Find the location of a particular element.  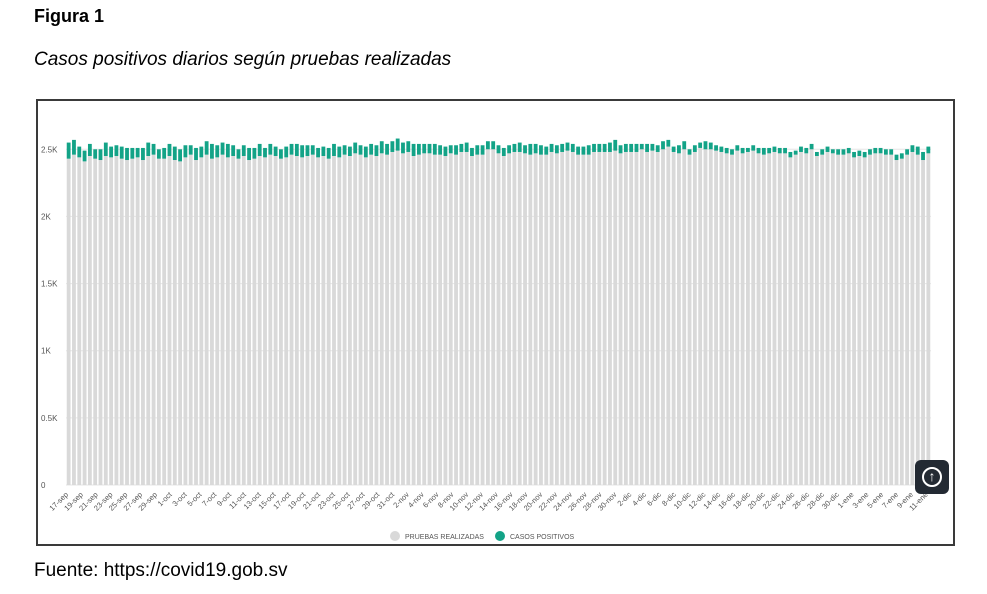

figure-label: Figura 1 is located at coordinates (69, 16).